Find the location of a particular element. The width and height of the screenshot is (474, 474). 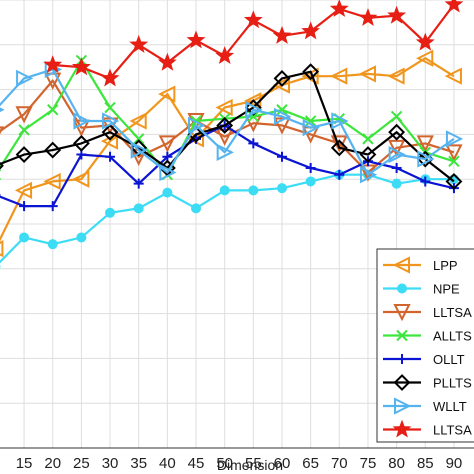

x-tick-label-55: 55 is located at coordinates (253, 463).